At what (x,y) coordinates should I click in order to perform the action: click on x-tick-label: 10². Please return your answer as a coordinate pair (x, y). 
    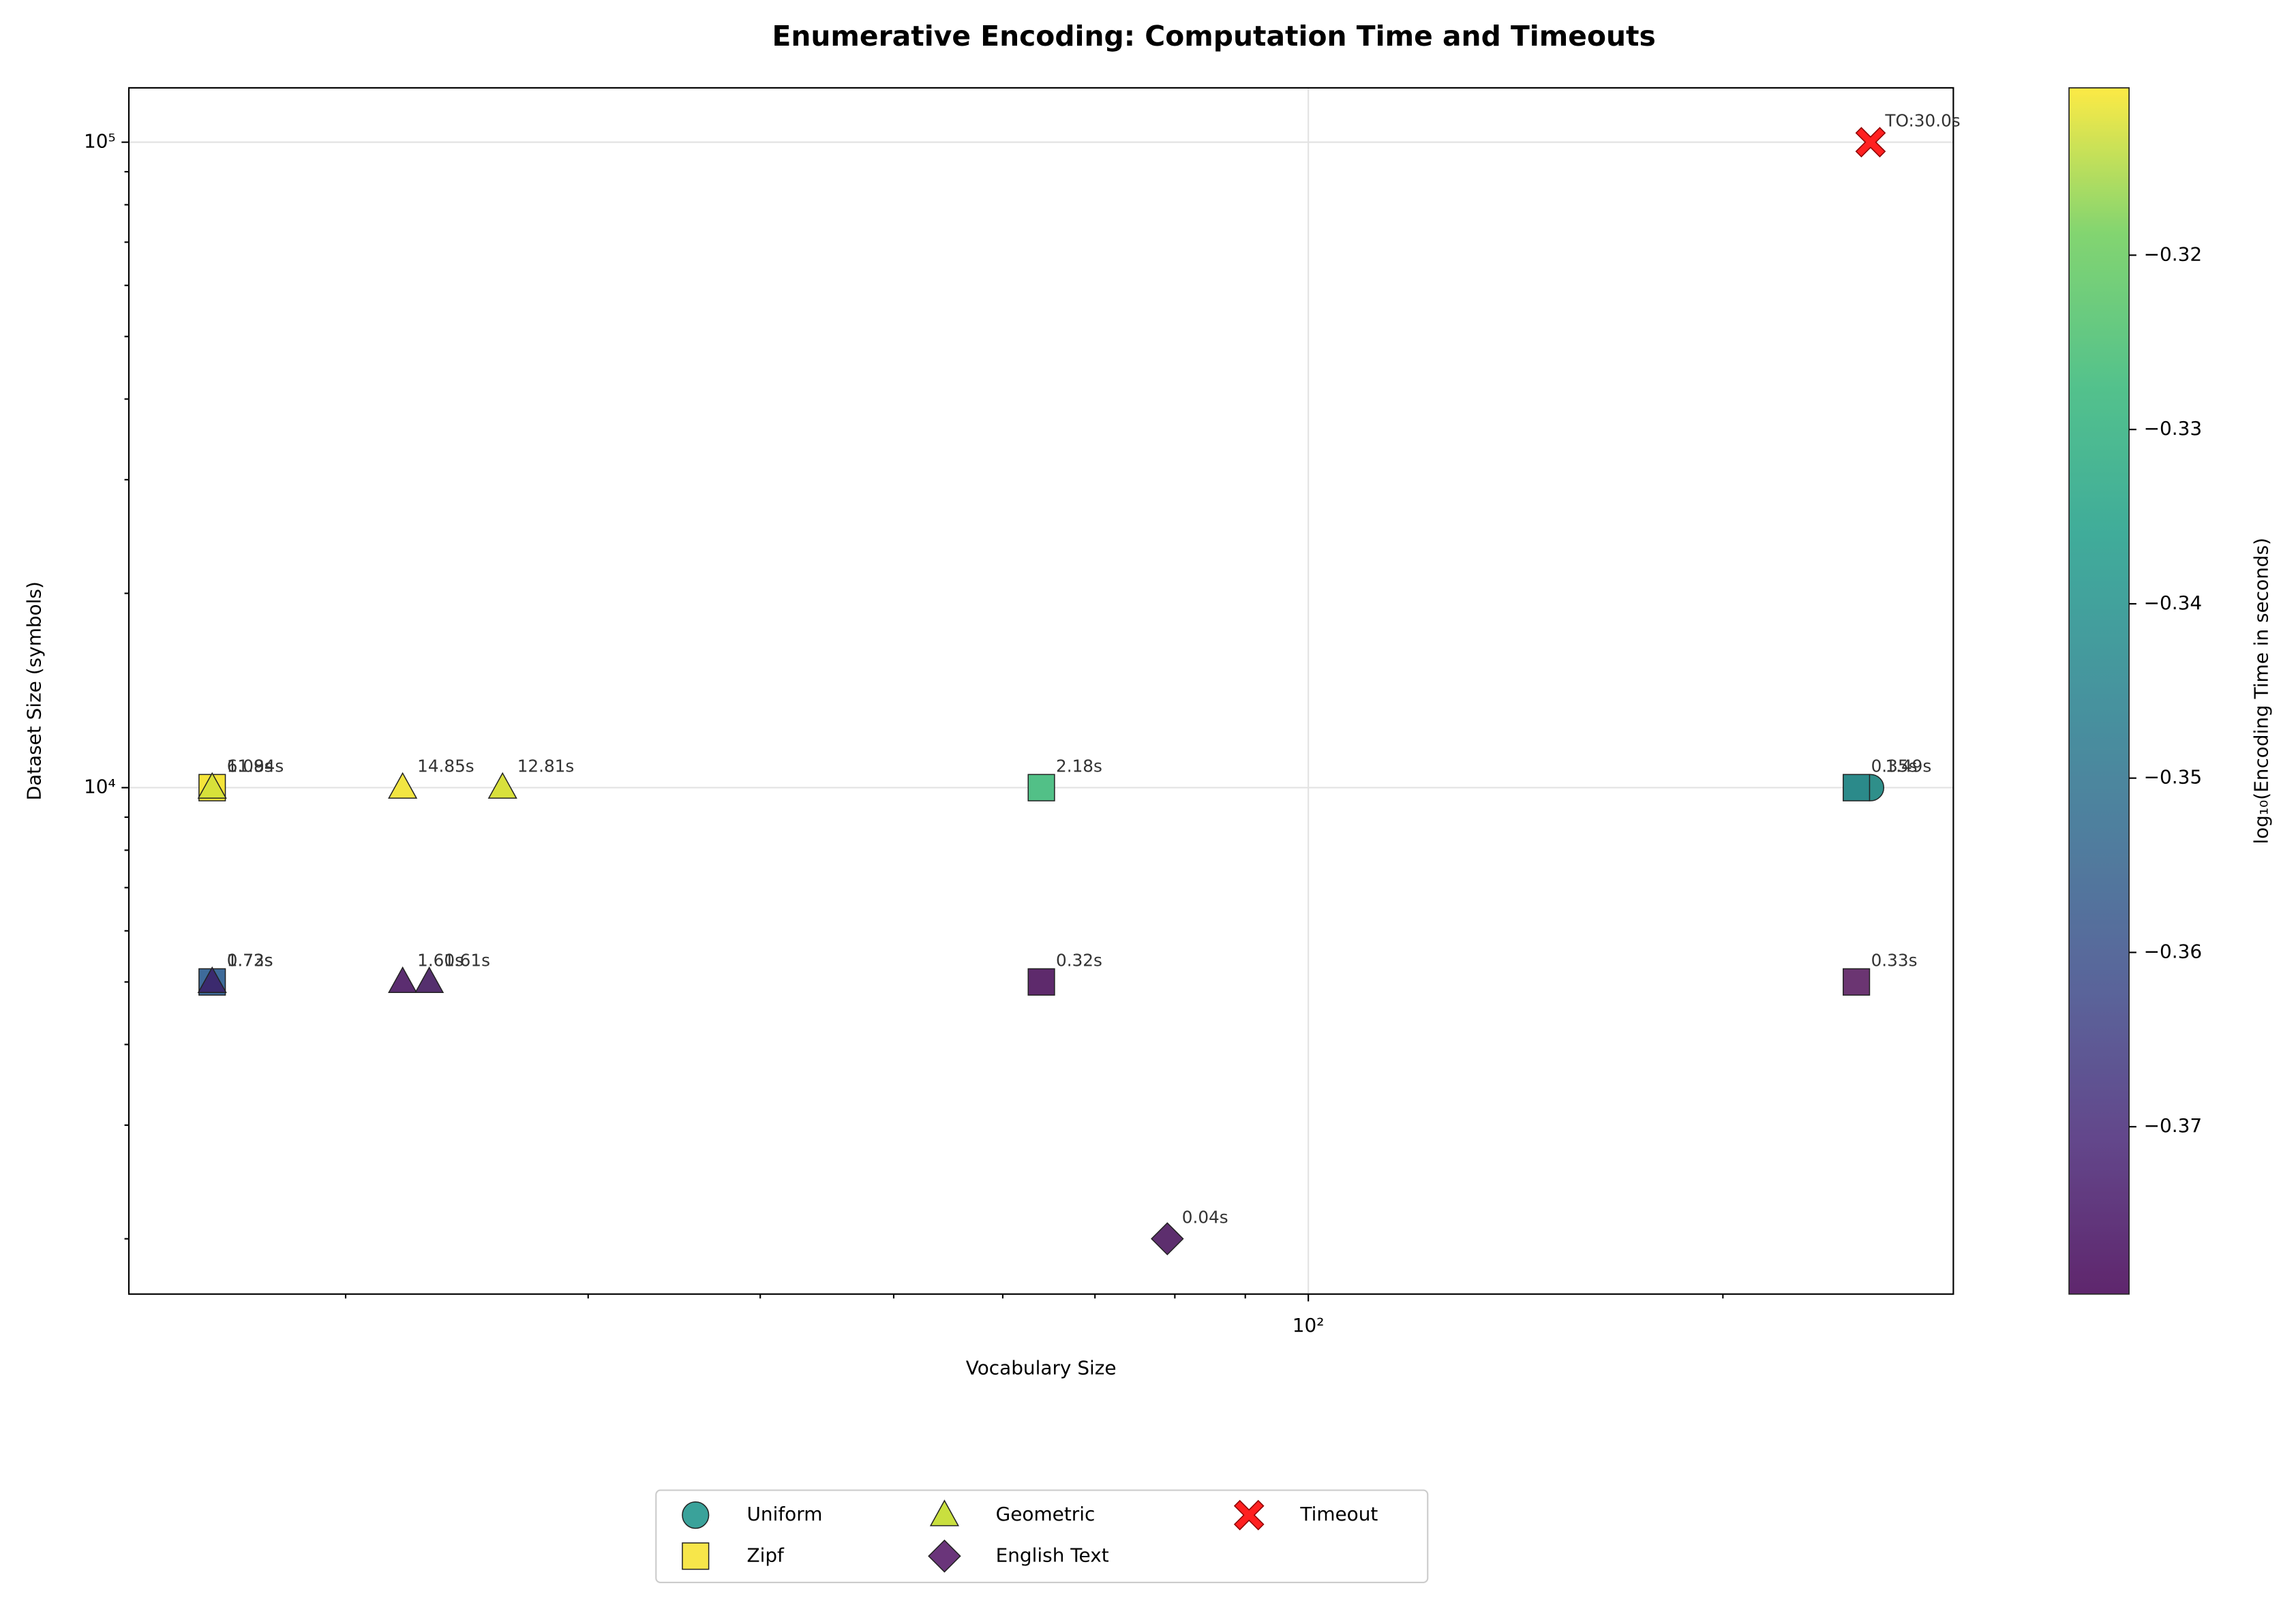
    Looking at the image, I should click on (1309, 1325).